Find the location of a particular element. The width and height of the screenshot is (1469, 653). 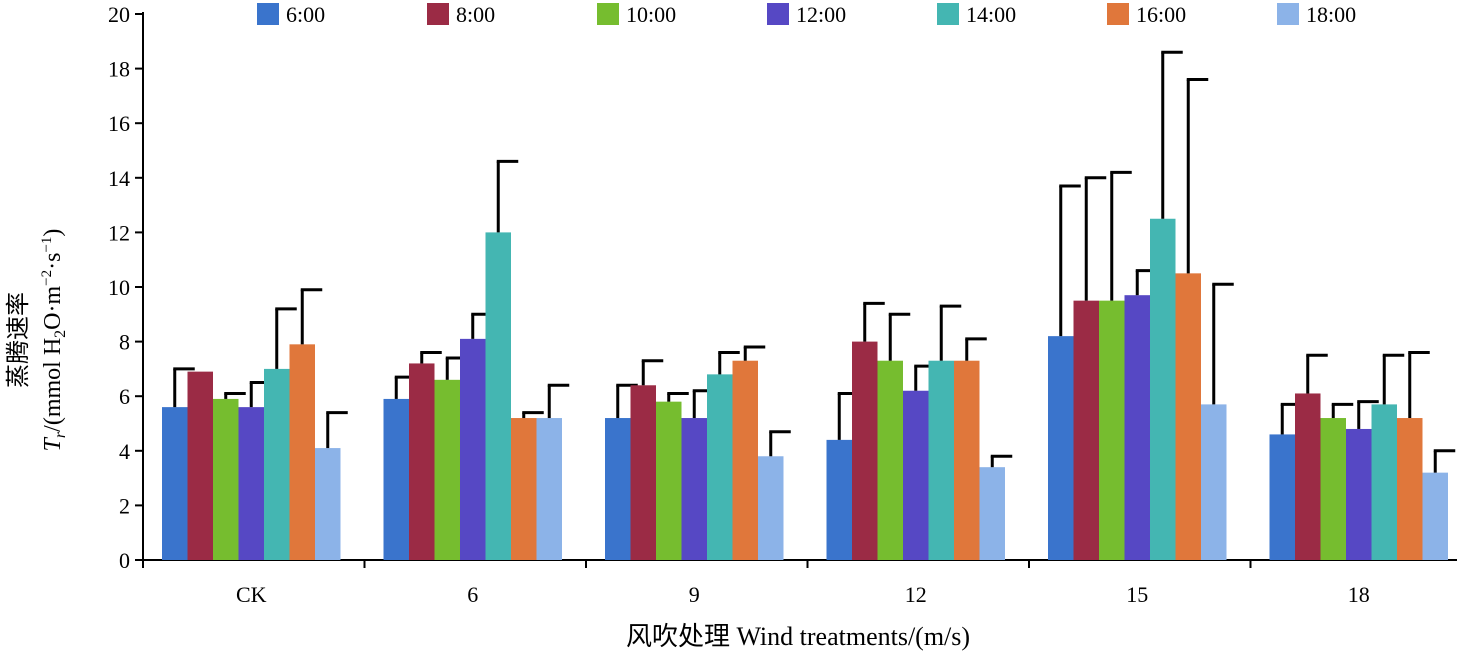

x-tick-label: 9 is located at coordinates (694, 594).